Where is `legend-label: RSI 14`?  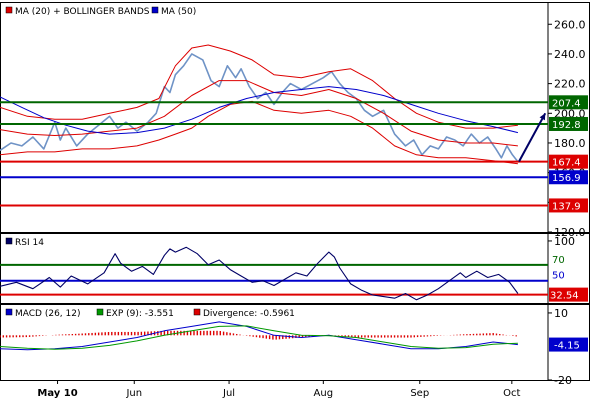
legend-label: RSI 14 is located at coordinates (29, 243).